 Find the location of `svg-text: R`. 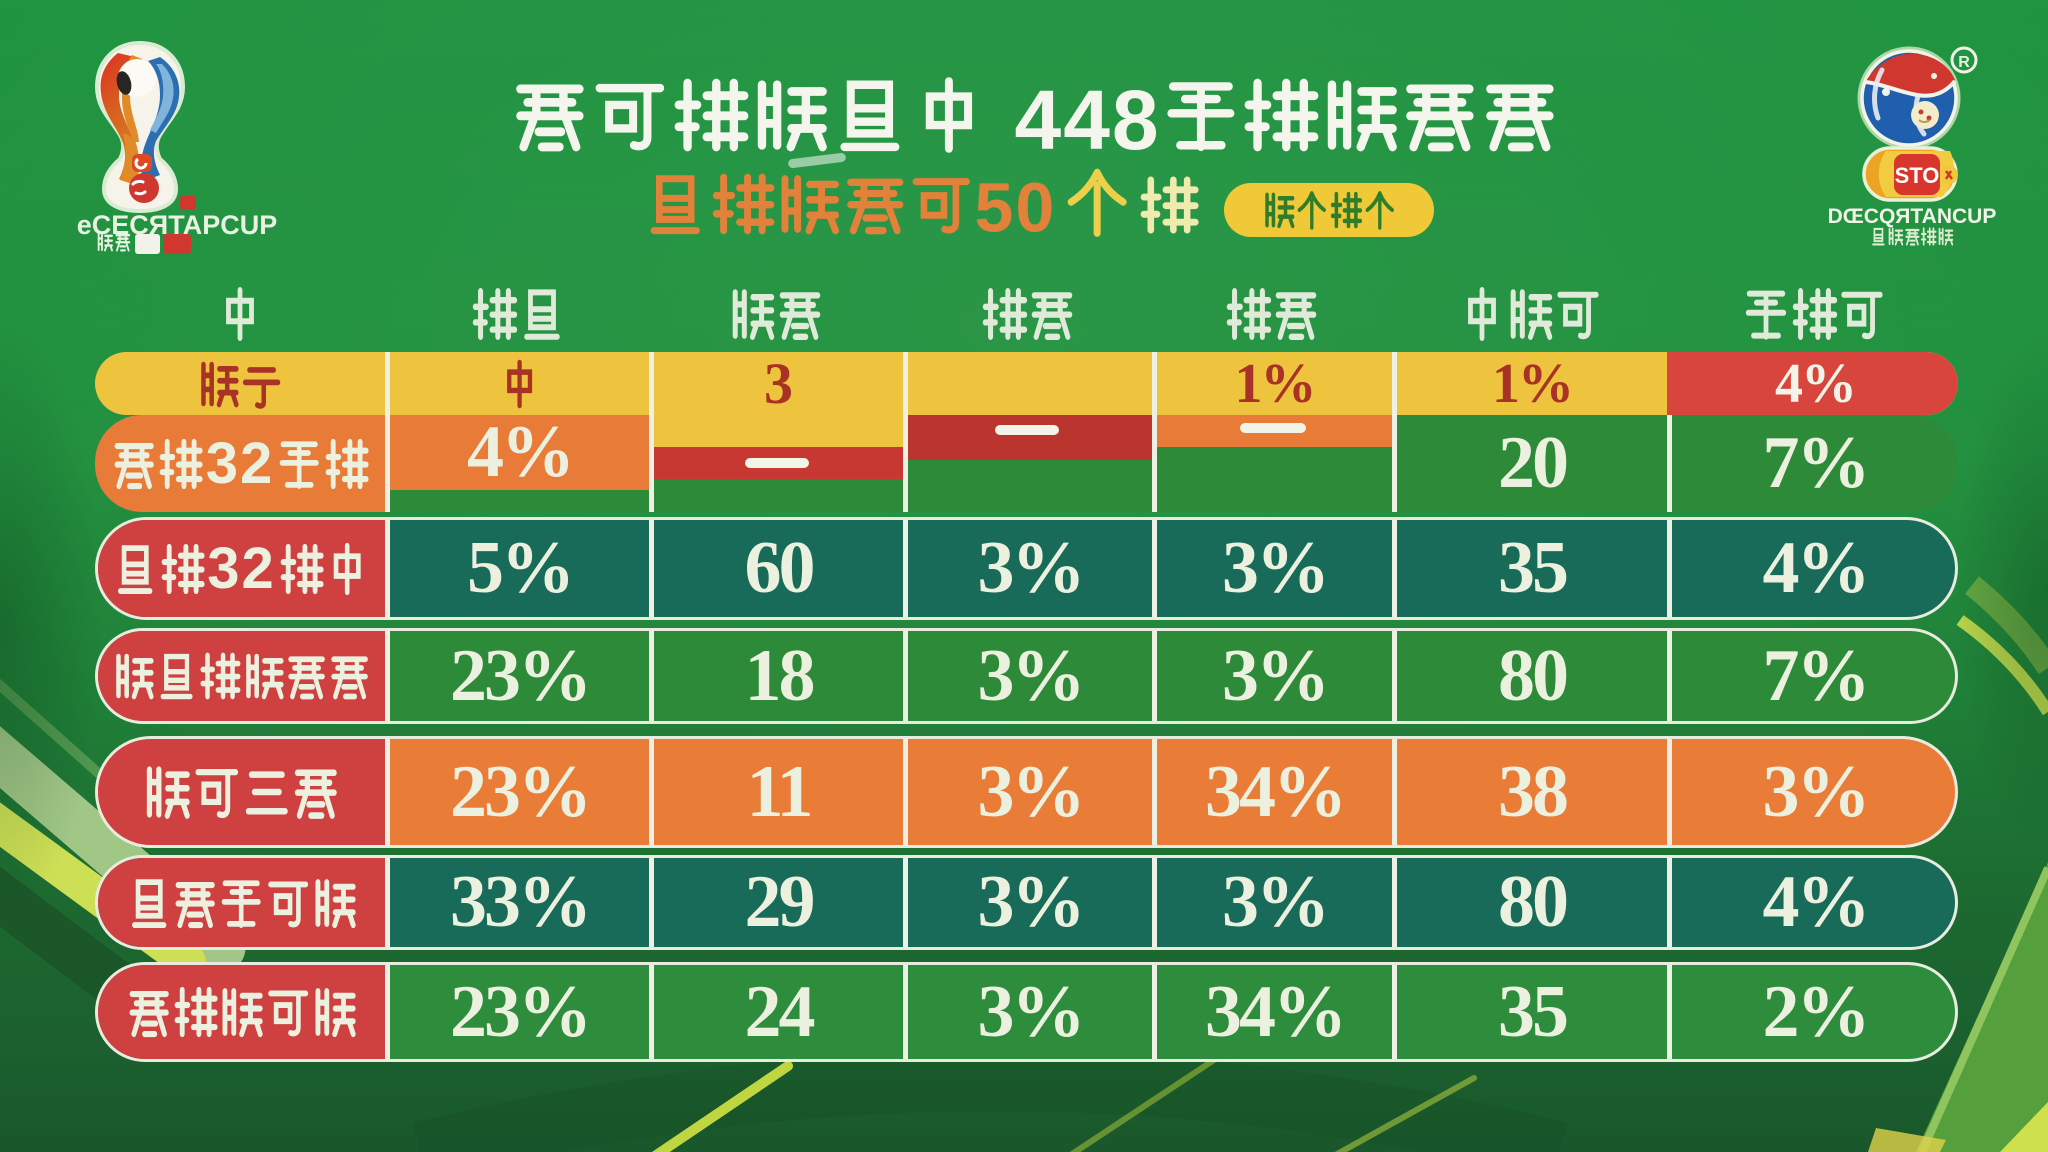

svg-text: R is located at coordinates (1964, 62).